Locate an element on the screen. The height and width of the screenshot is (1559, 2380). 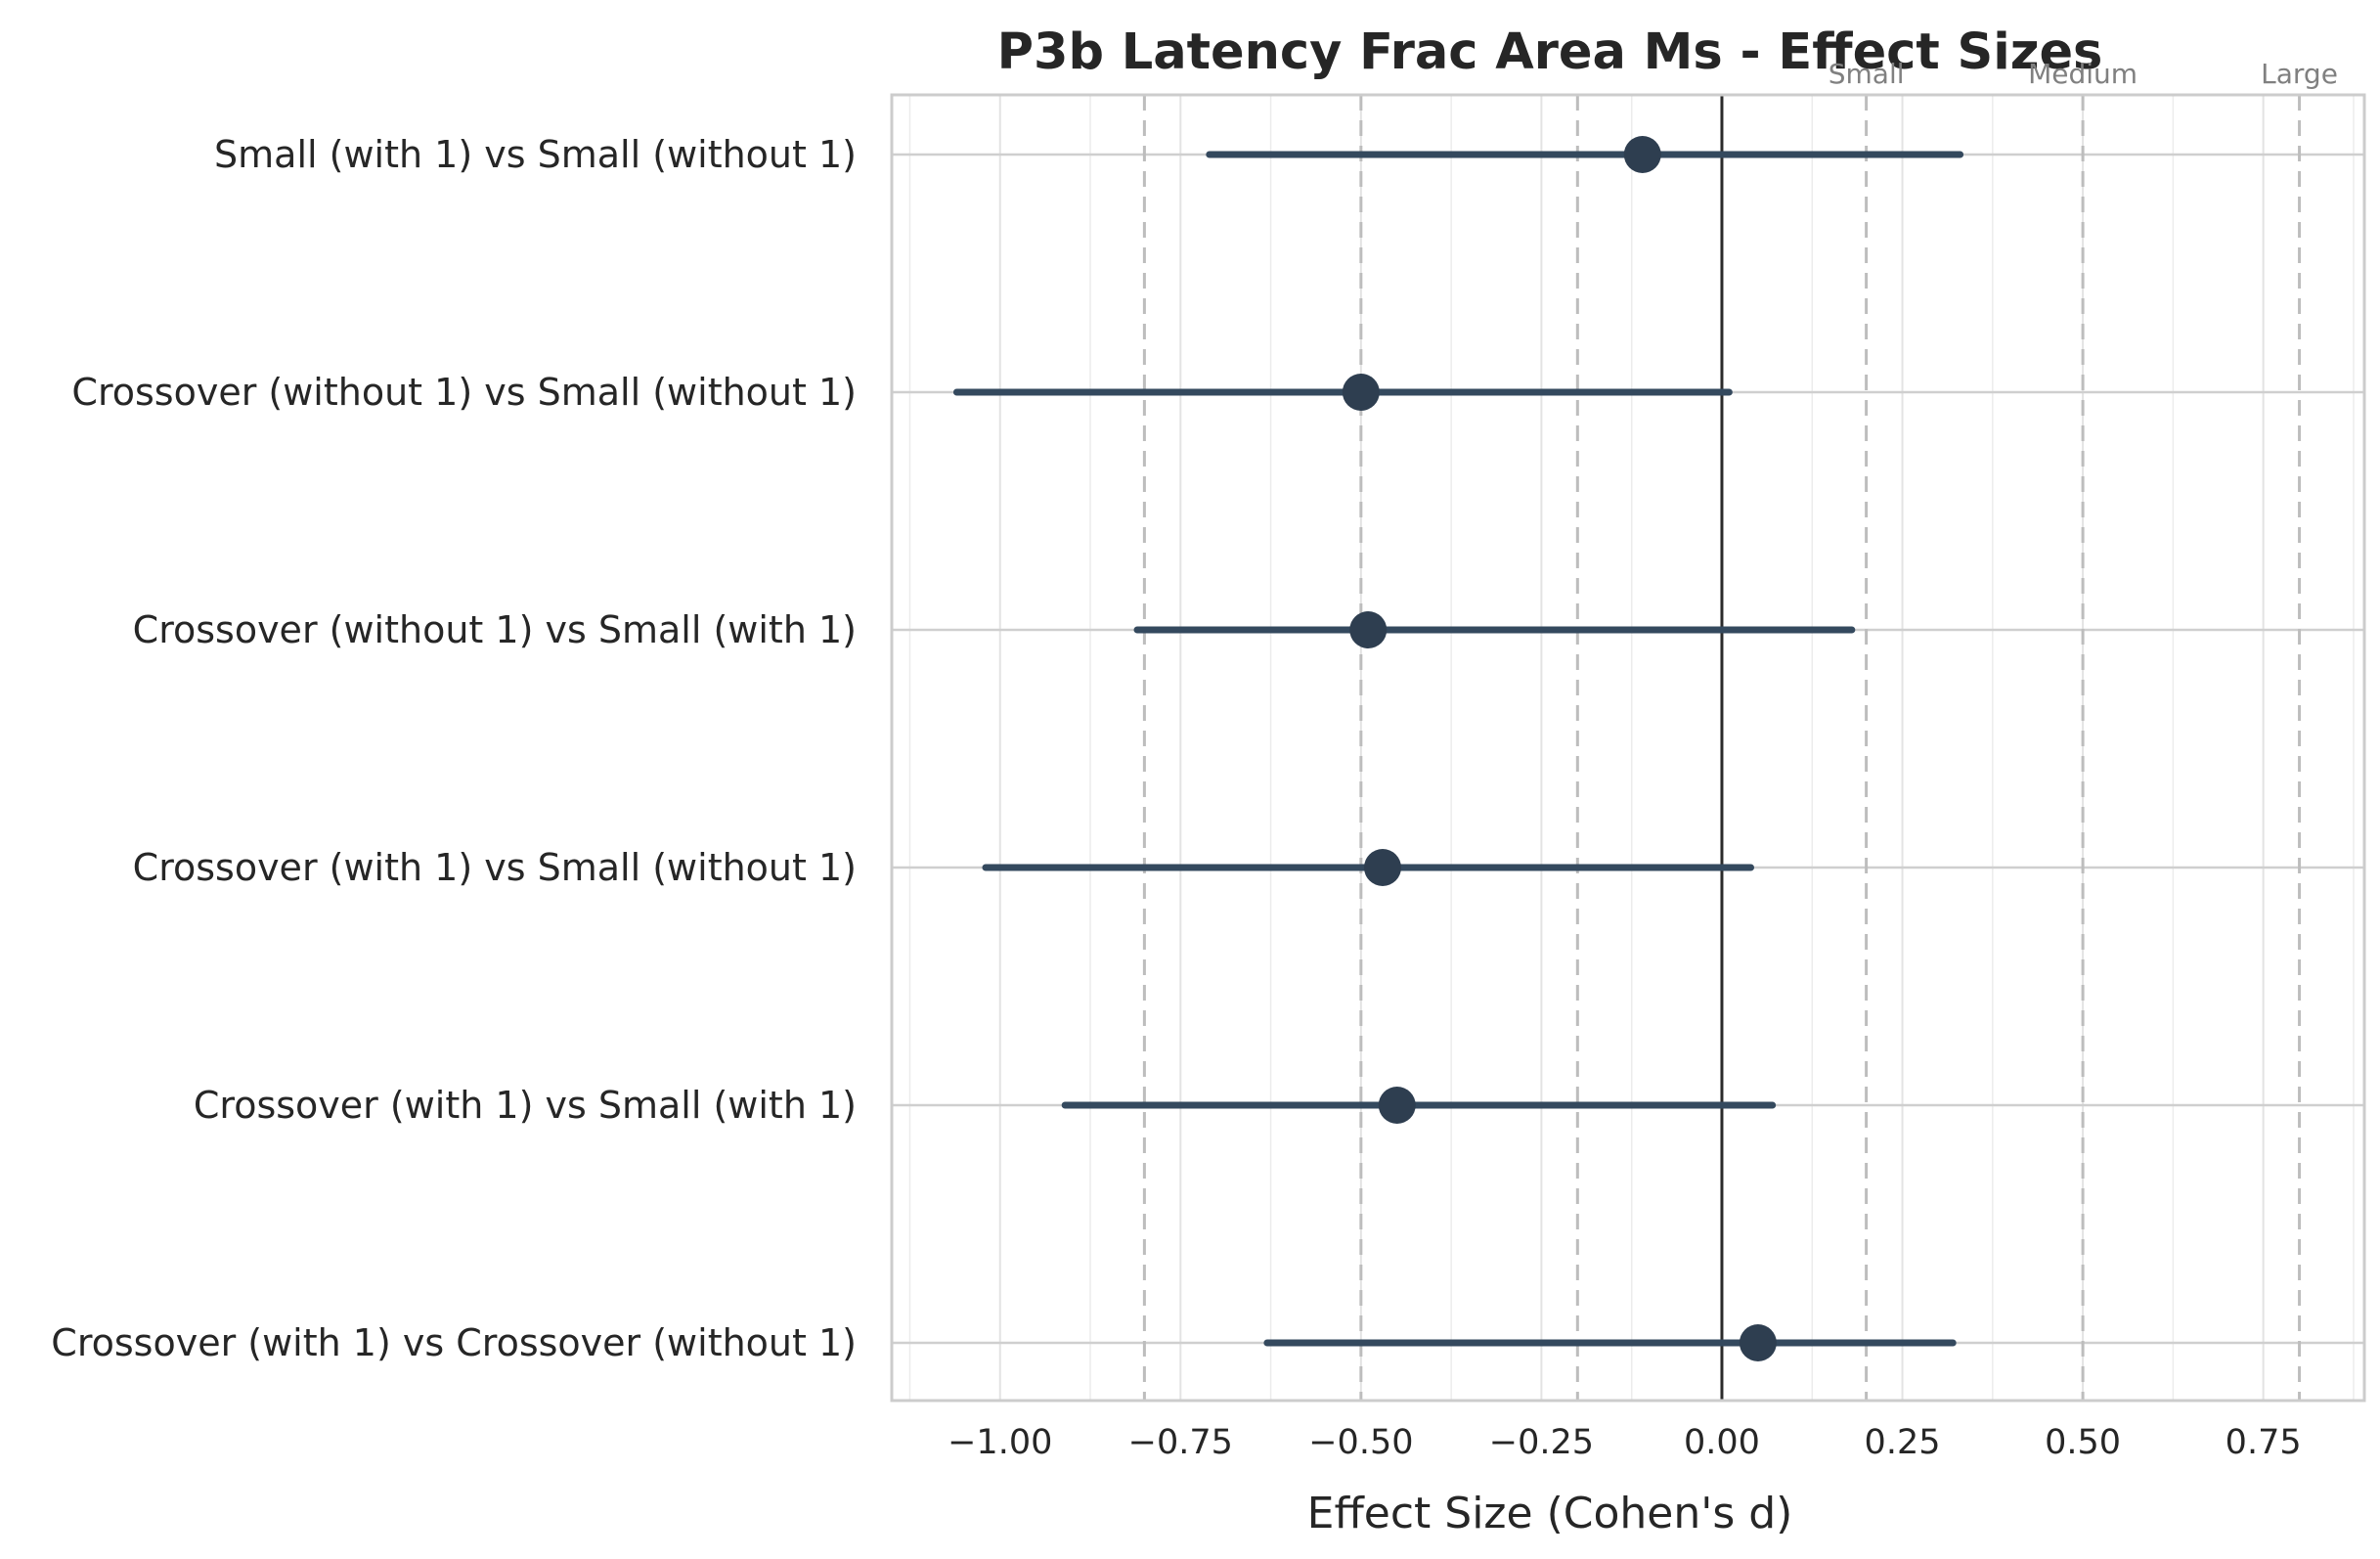
reference-line-label: Medium is located at coordinates (2083, 74).